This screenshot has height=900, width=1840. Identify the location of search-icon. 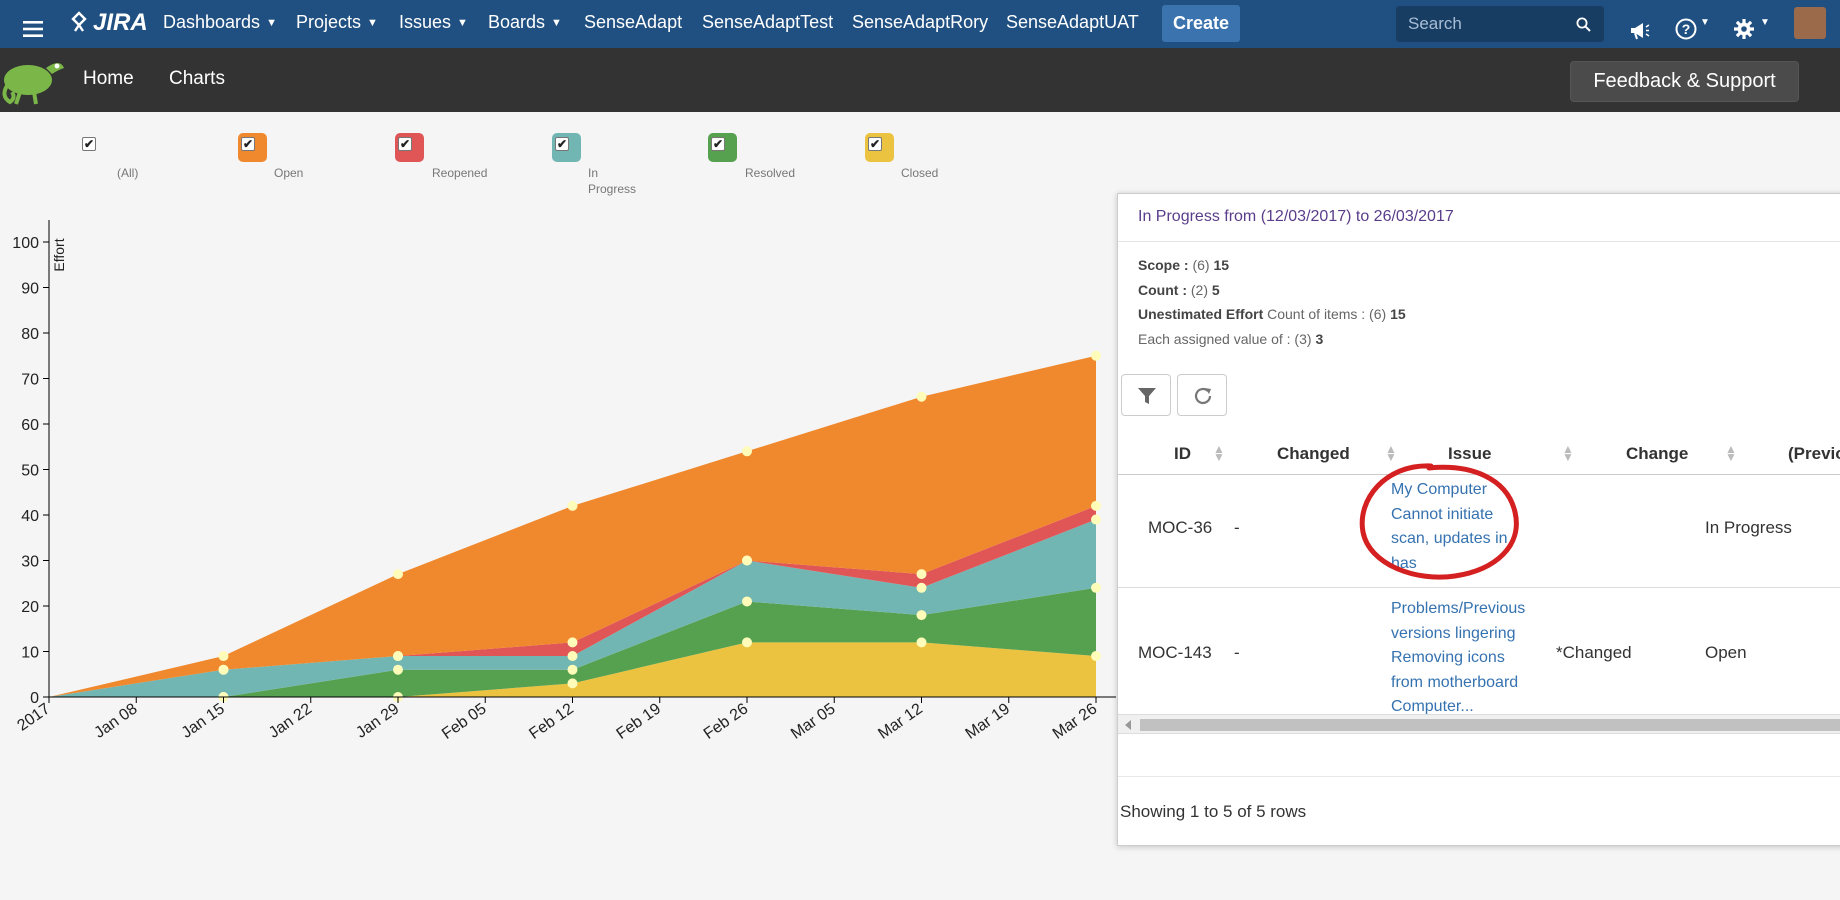
(1583, 24).